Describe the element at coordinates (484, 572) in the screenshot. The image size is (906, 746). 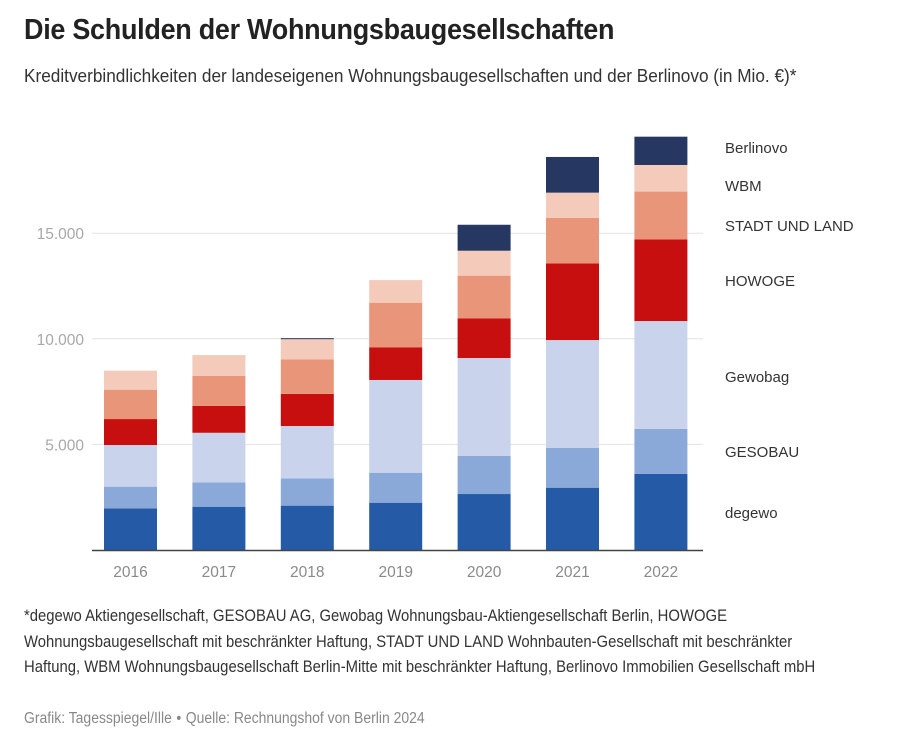
I see `x-tick-label: 2020` at that location.